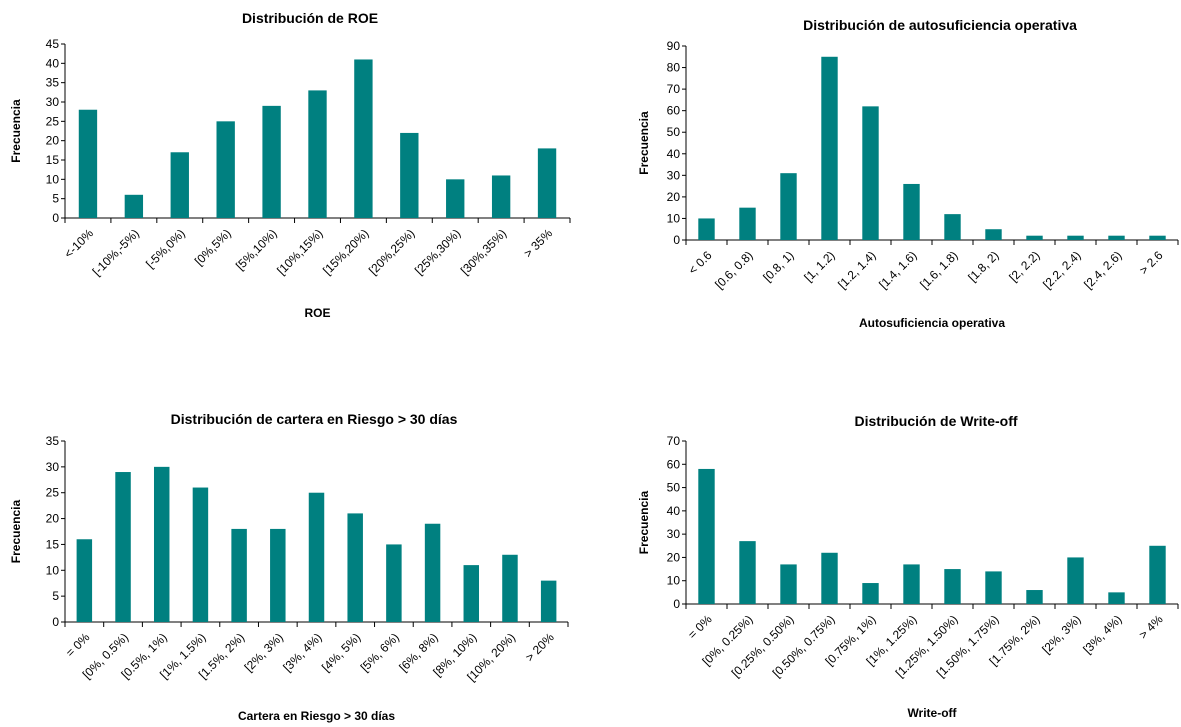  I want to click on x-tick-label: [2%, 3%), so click(264, 652).